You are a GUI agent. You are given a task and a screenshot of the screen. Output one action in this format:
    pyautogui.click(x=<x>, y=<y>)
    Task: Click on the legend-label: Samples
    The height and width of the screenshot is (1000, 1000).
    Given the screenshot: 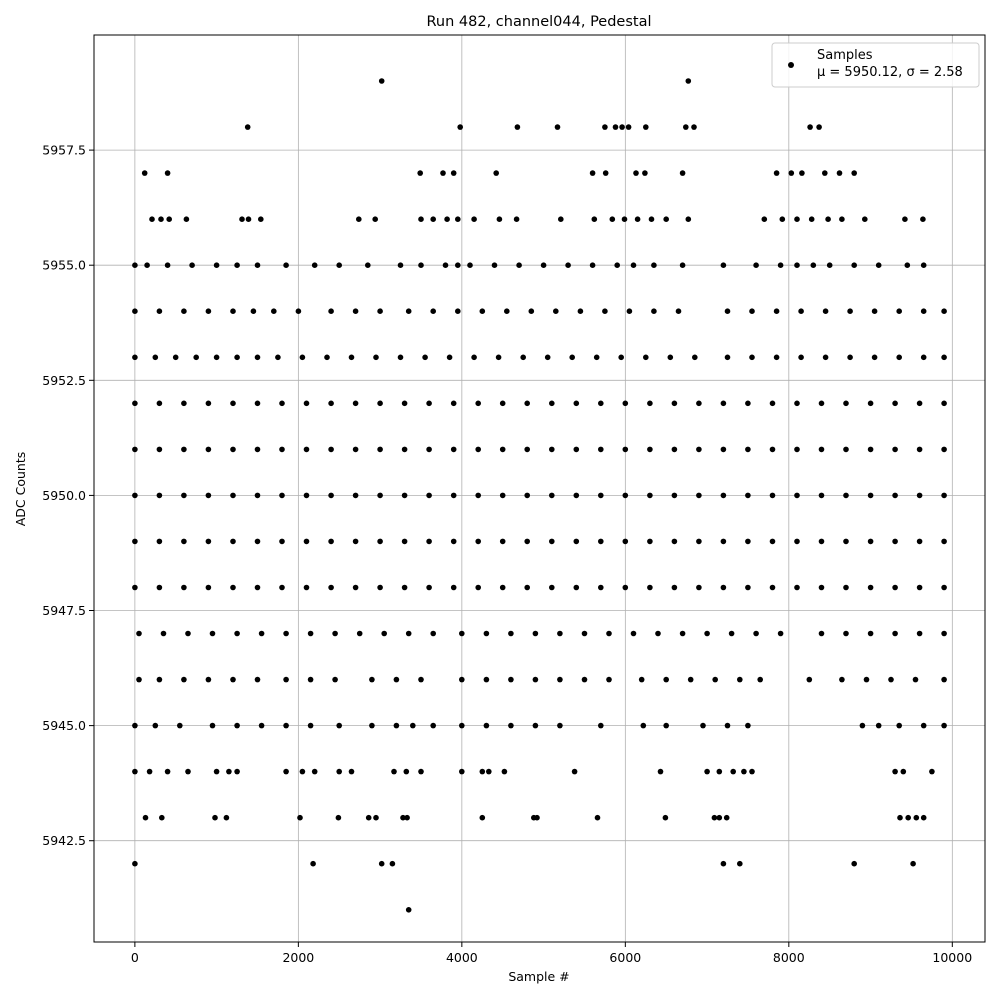 What is the action you would take?
    pyautogui.click(x=845, y=55)
    